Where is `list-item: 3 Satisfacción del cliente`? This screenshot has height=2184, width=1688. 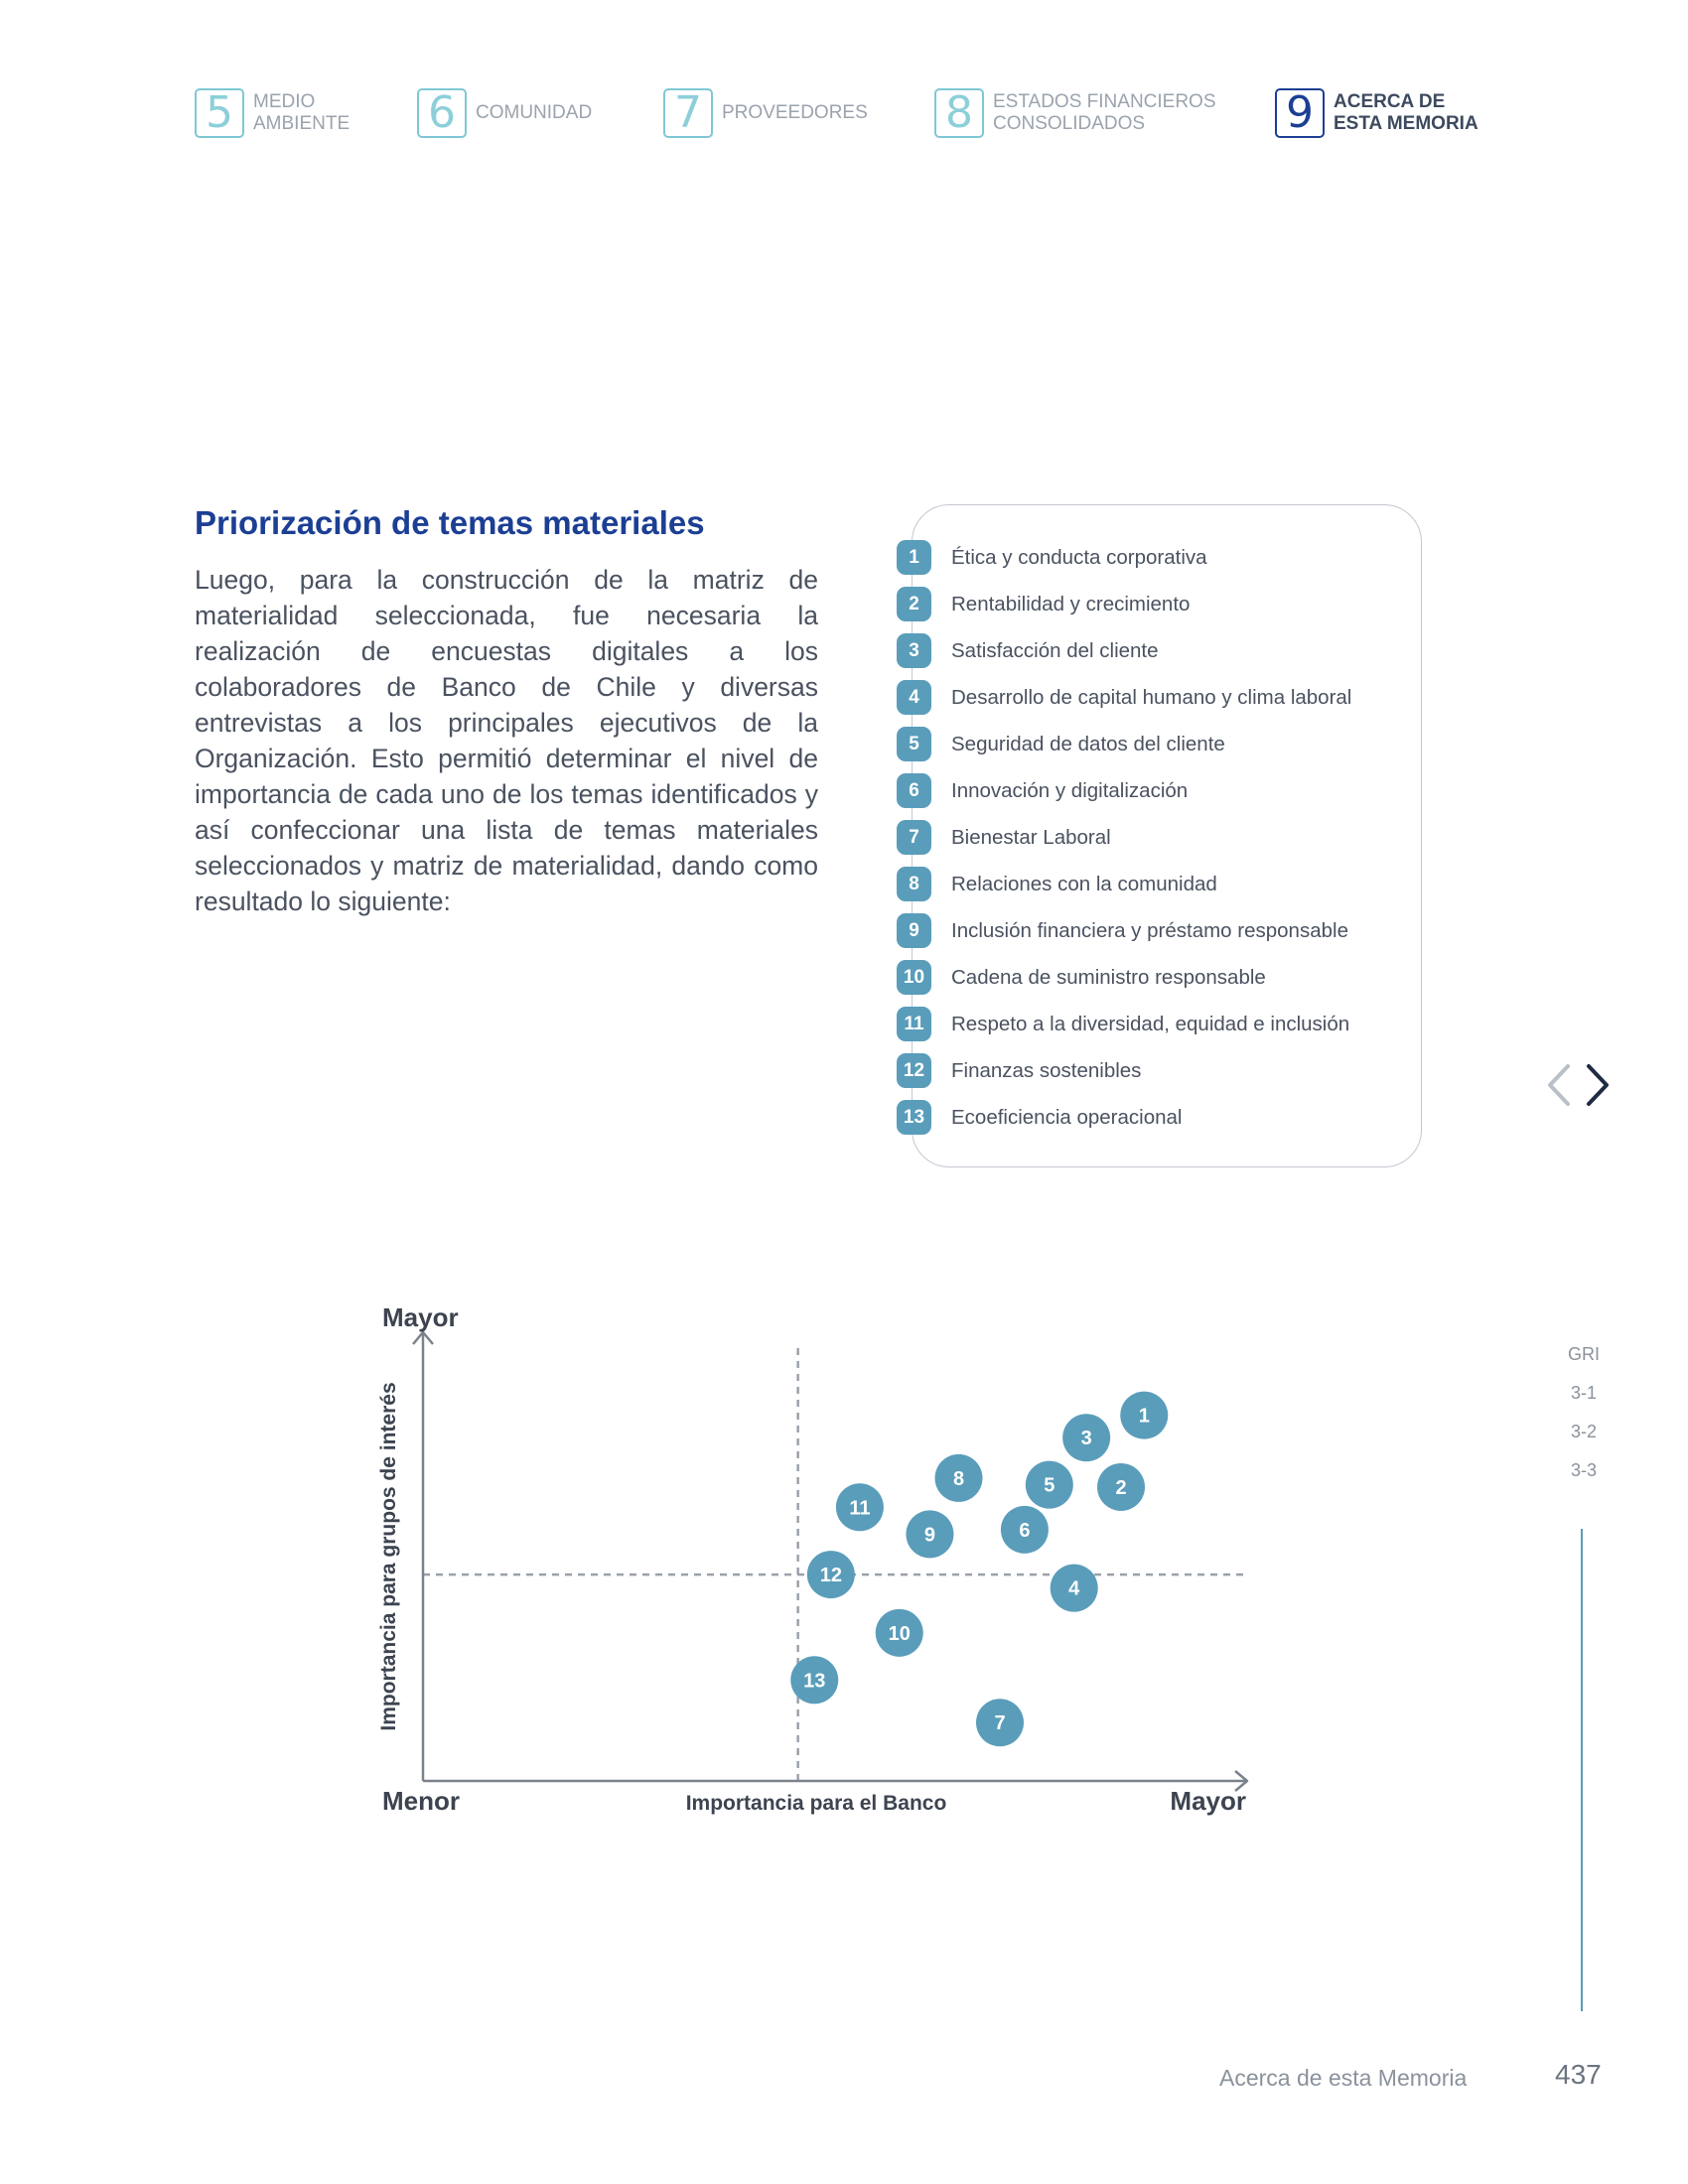
list-item: 3 Satisfacción del cliente is located at coordinates (1165, 650).